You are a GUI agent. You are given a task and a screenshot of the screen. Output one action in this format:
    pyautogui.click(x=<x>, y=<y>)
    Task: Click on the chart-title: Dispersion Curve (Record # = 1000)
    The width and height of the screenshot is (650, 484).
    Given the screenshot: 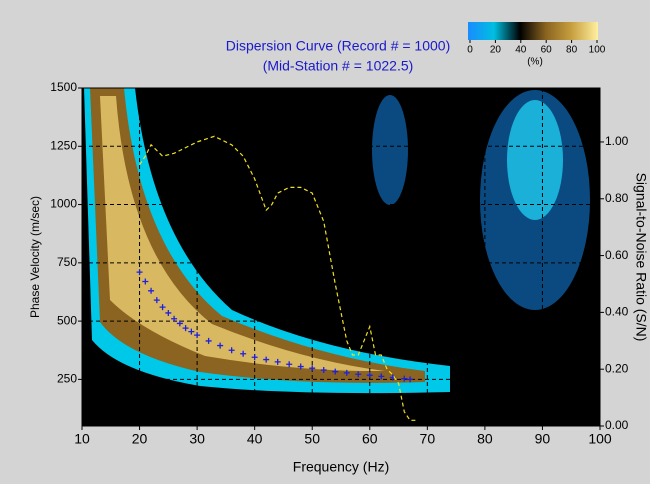 What is the action you would take?
    pyautogui.click(x=338, y=46)
    